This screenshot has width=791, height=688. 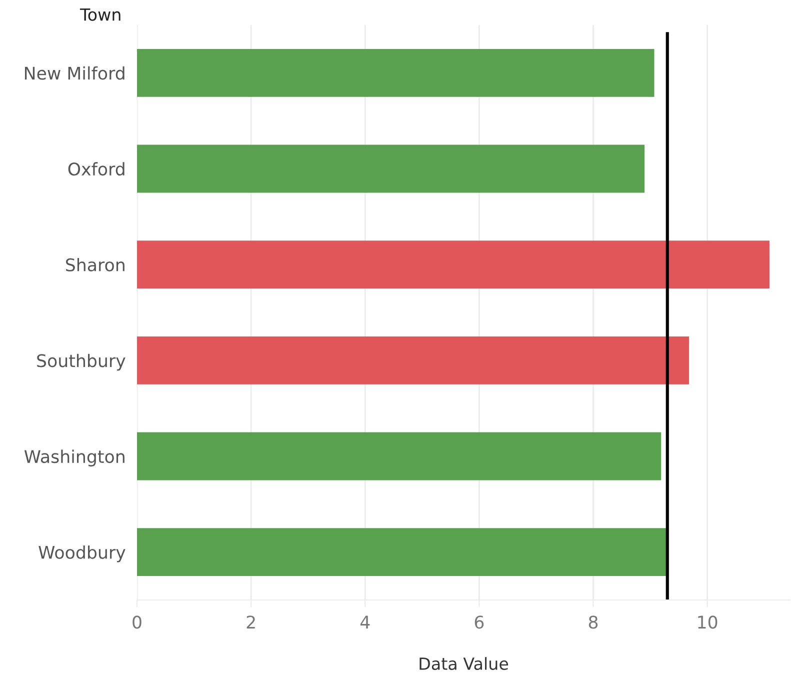 I want to click on y-axis-title: Town, so click(x=100, y=14).